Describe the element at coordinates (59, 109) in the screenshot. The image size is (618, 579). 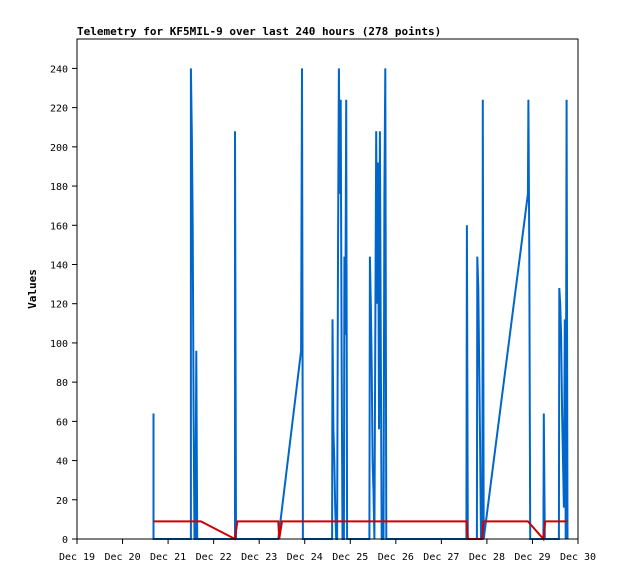
I see `y-tick-label: 220` at that location.